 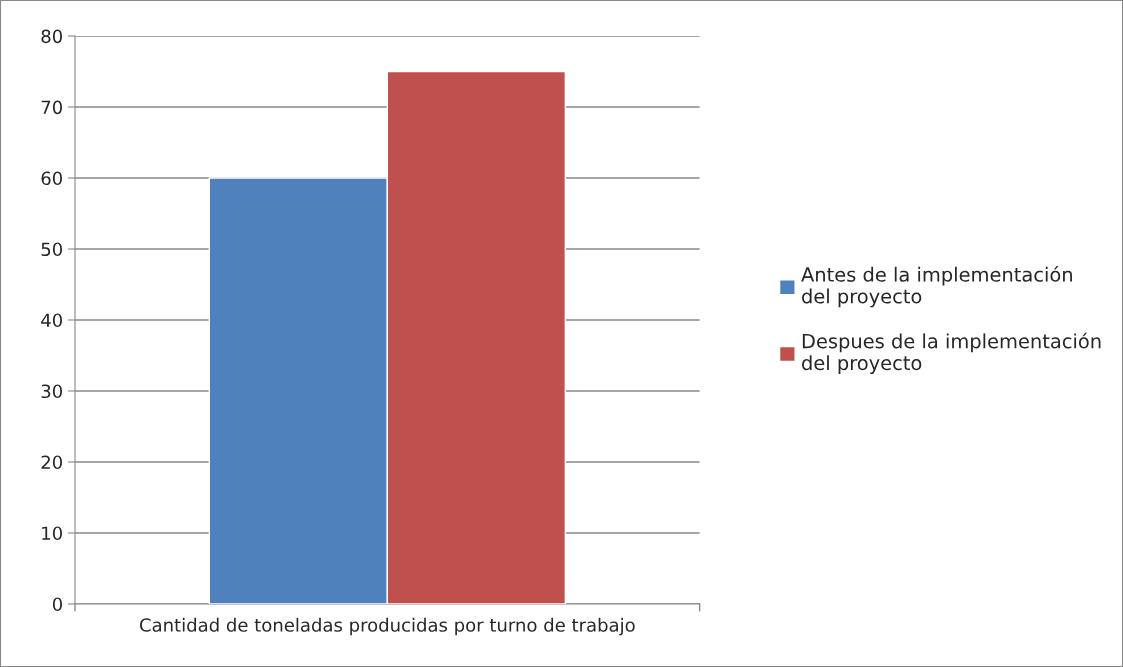 What do you see at coordinates (52, 178) in the screenshot?
I see `y-tick-label: 60` at bounding box center [52, 178].